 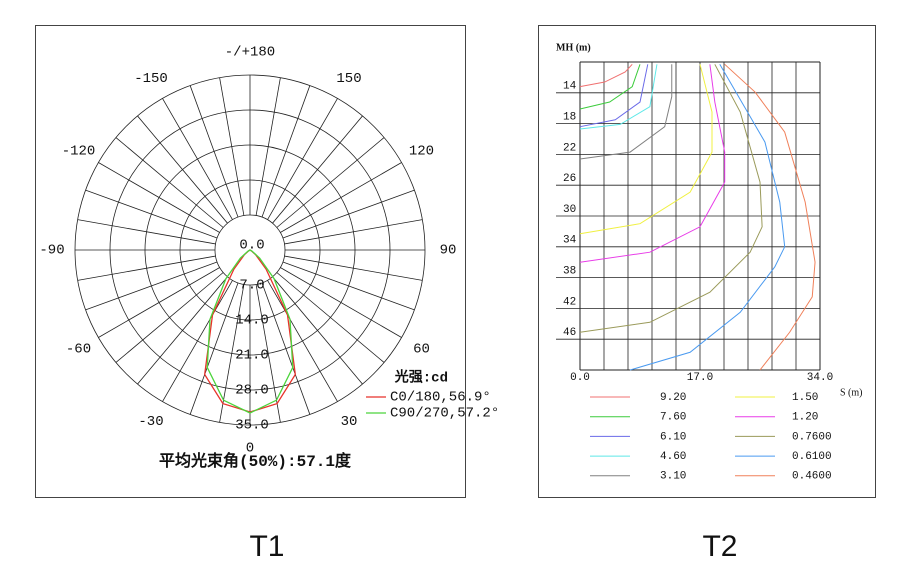 I want to click on legend-label: 3.10, so click(x=673, y=477).